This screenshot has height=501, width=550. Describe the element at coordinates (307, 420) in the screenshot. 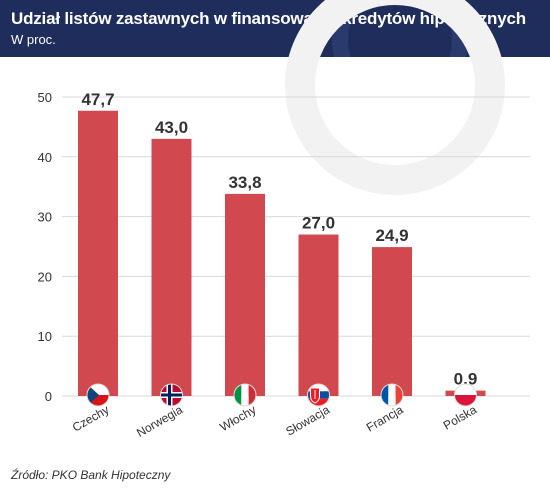

I see `x-tick-label: Słowacja` at that location.